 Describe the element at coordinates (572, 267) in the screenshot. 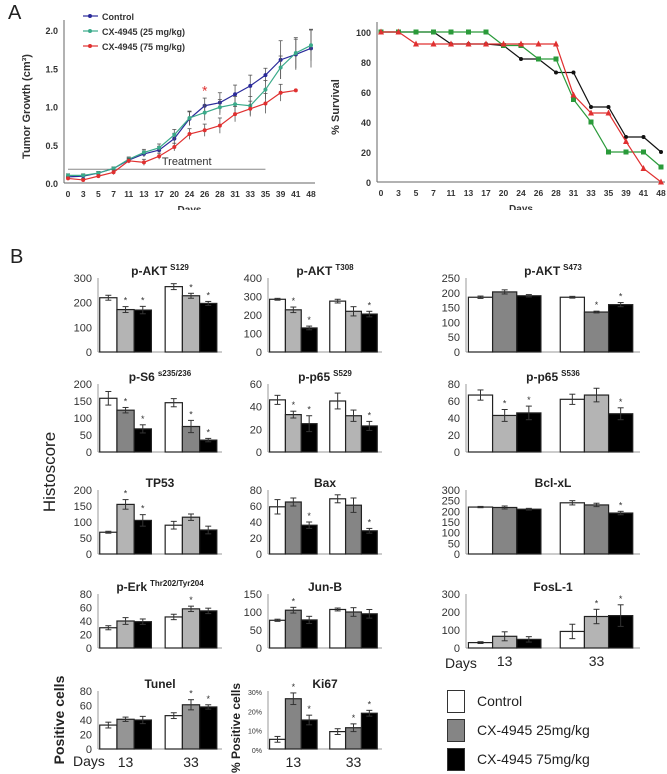

I see `chart-title-superscript: S473` at that location.